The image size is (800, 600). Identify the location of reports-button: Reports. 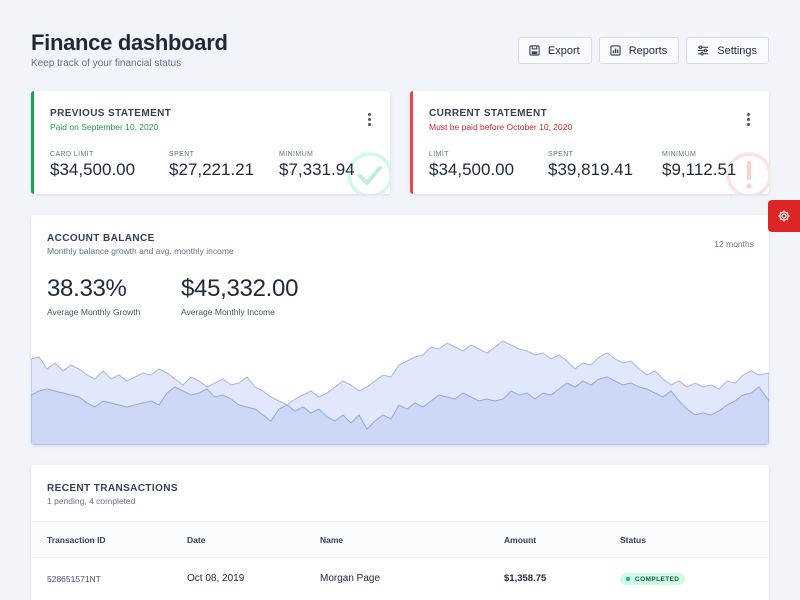
(639, 50).